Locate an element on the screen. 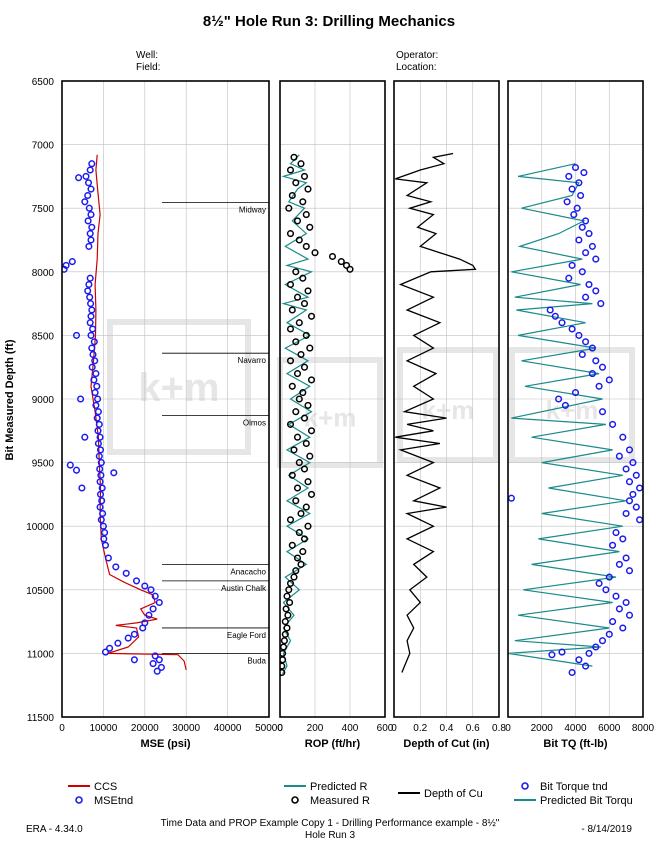 The image size is (658, 858). track-mse-x-tick-4: 40000 is located at coordinates (228, 728).